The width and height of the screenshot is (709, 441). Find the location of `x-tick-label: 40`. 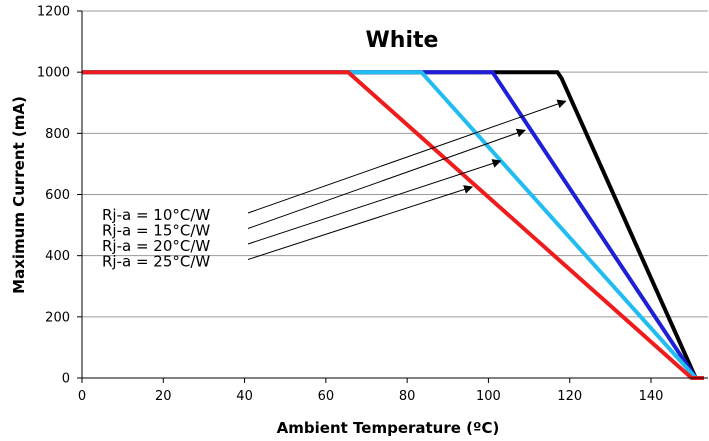

x-tick-label: 40 is located at coordinates (244, 396).